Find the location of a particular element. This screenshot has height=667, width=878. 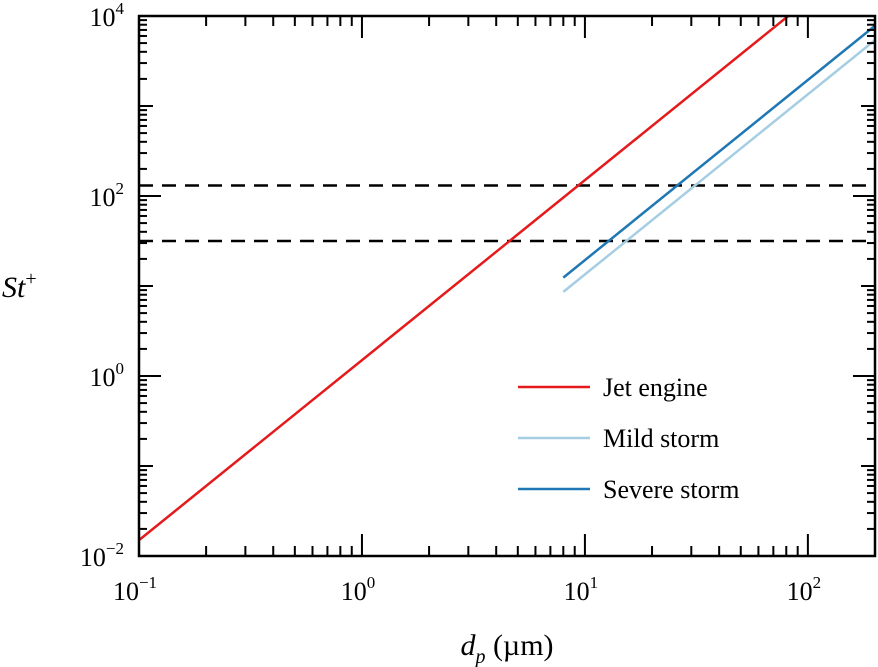

y-tick-label: 10⁻² is located at coordinates (102, 555).